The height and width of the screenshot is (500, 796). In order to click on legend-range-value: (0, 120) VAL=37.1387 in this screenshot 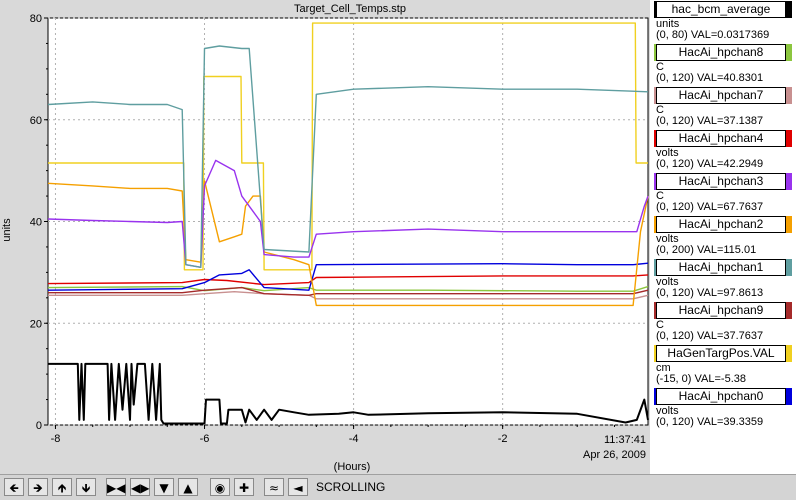, I will do `click(710, 121)`.